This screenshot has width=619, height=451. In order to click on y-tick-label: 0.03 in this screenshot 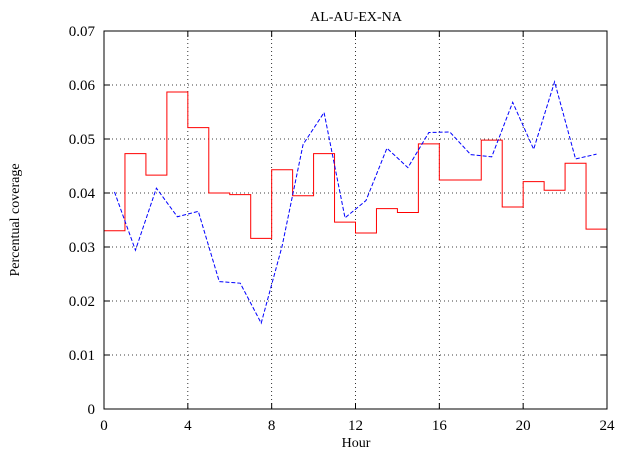, I will do `click(82, 248)`.